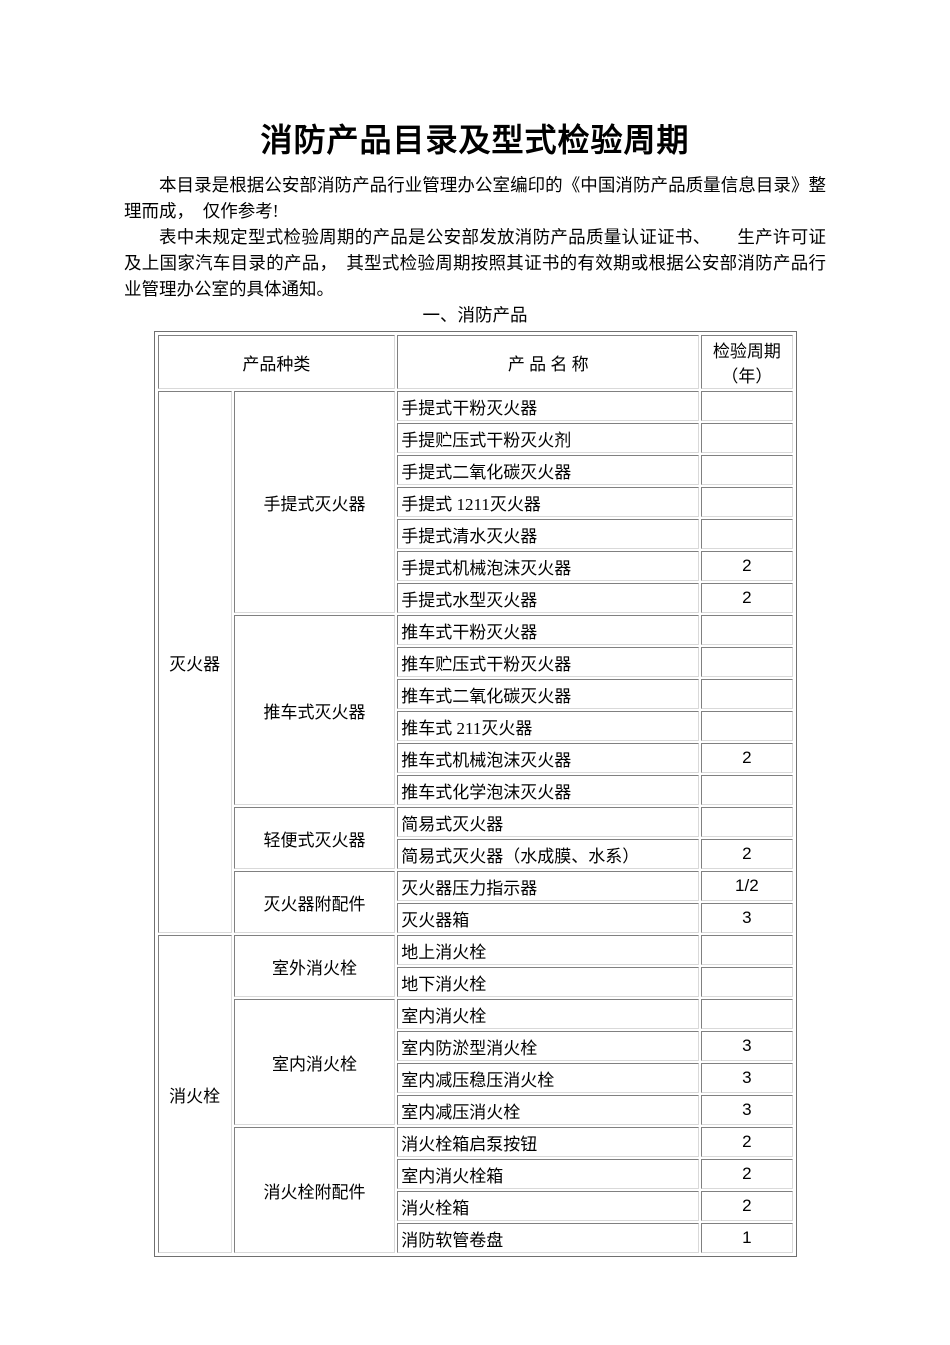  Describe the element at coordinates (548, 630) in the screenshot. I see `product-name-cell: 推车式干粉灭火器` at that location.